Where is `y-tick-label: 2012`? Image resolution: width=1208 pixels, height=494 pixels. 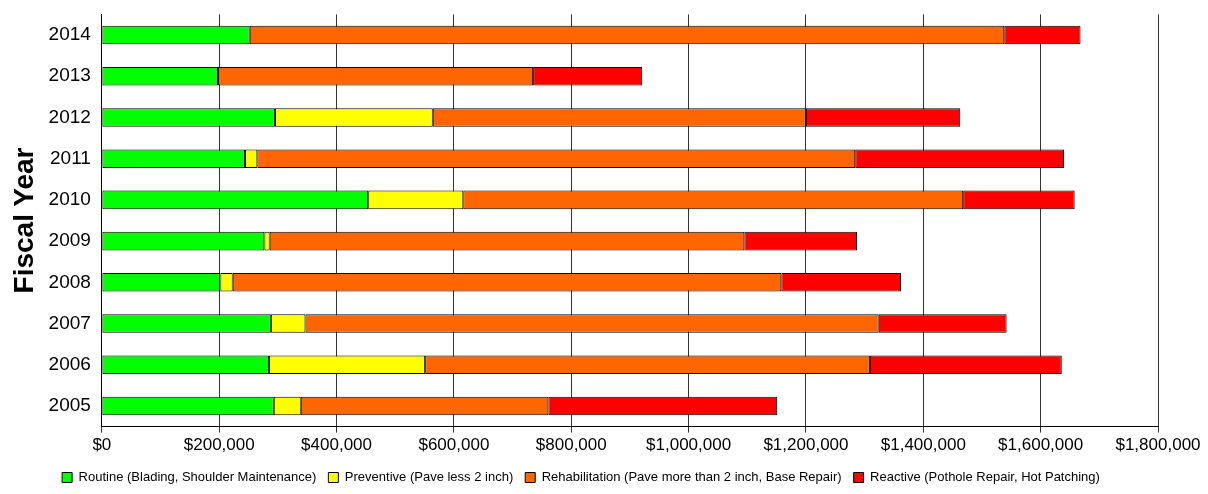 y-tick-label: 2012 is located at coordinates (69, 116).